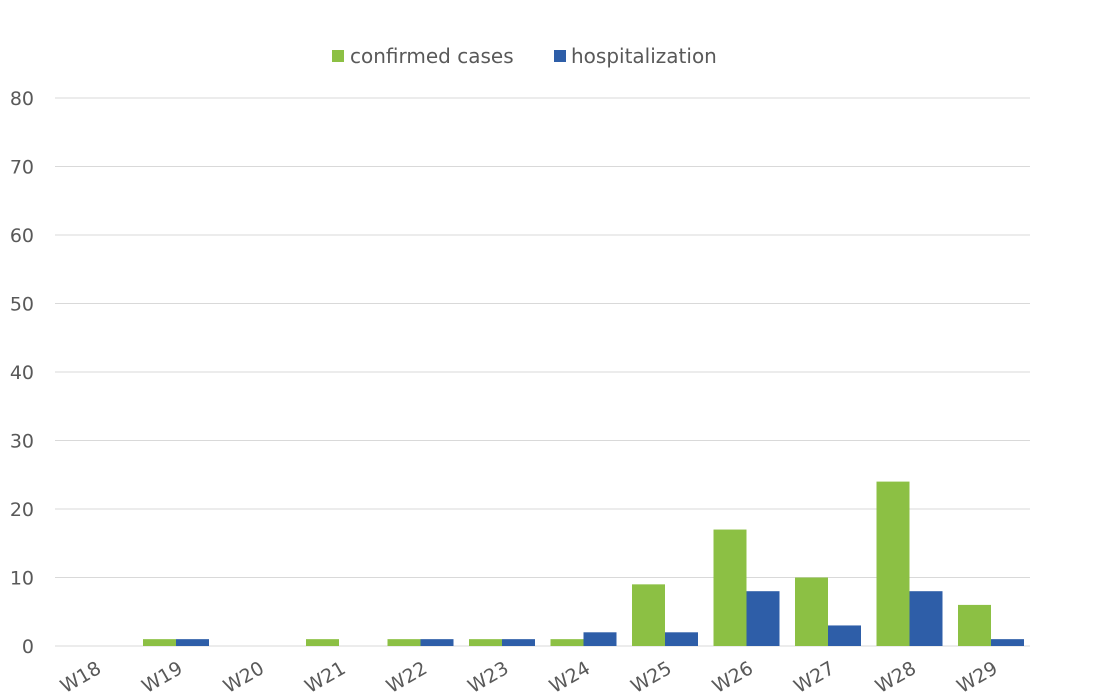 Image resolution: width=1105 pixels, height=695 pixels. I want to click on x-tick-label: W25, so click(651, 676).